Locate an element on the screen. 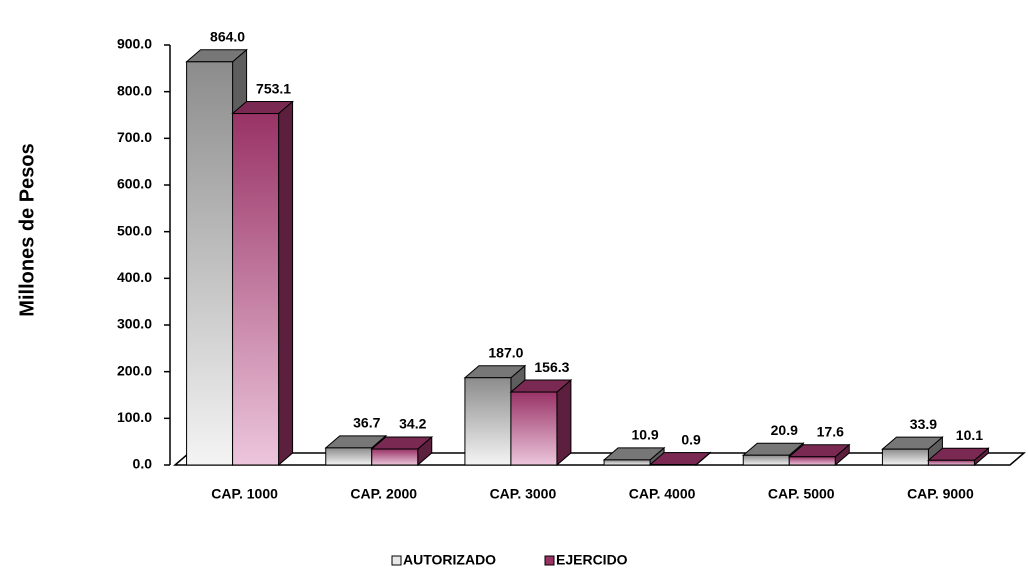 Image resolution: width=1028 pixels, height=570 pixels. y-tick-label: 100.0 is located at coordinates (134, 417).